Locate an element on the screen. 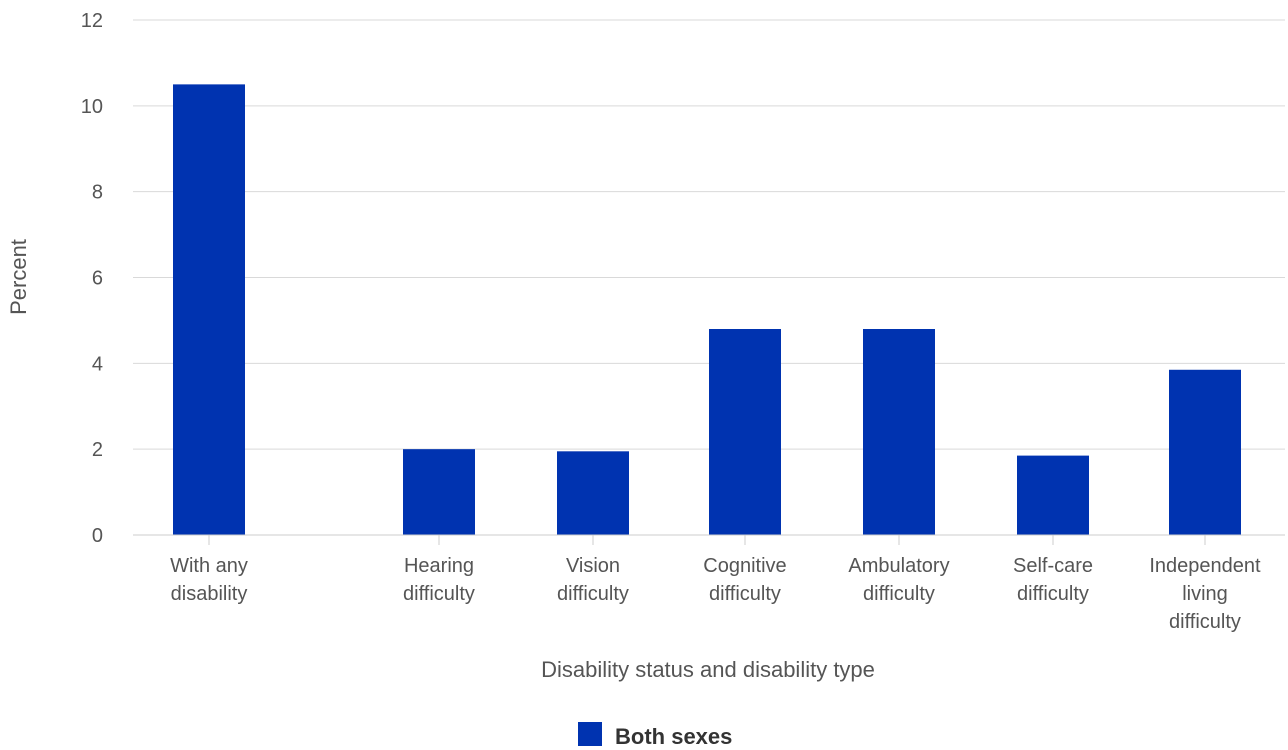 The height and width of the screenshot is (750, 1288). x-axis-title: Disability status and disability type is located at coordinates (708, 669).